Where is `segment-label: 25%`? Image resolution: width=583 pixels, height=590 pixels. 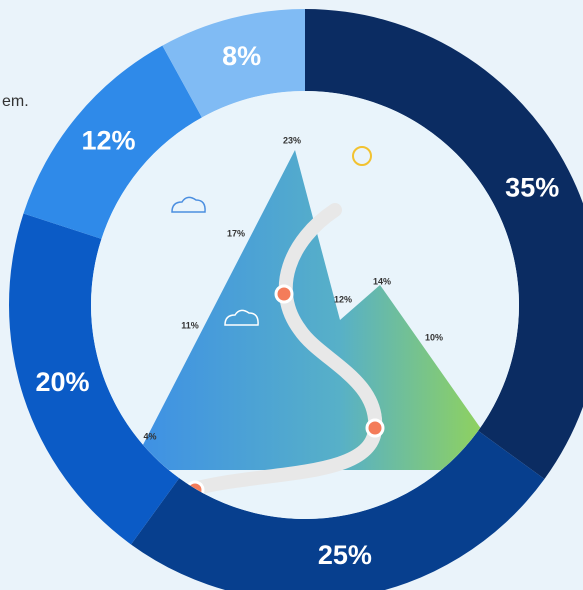
segment-label: 25% is located at coordinates (345, 555).